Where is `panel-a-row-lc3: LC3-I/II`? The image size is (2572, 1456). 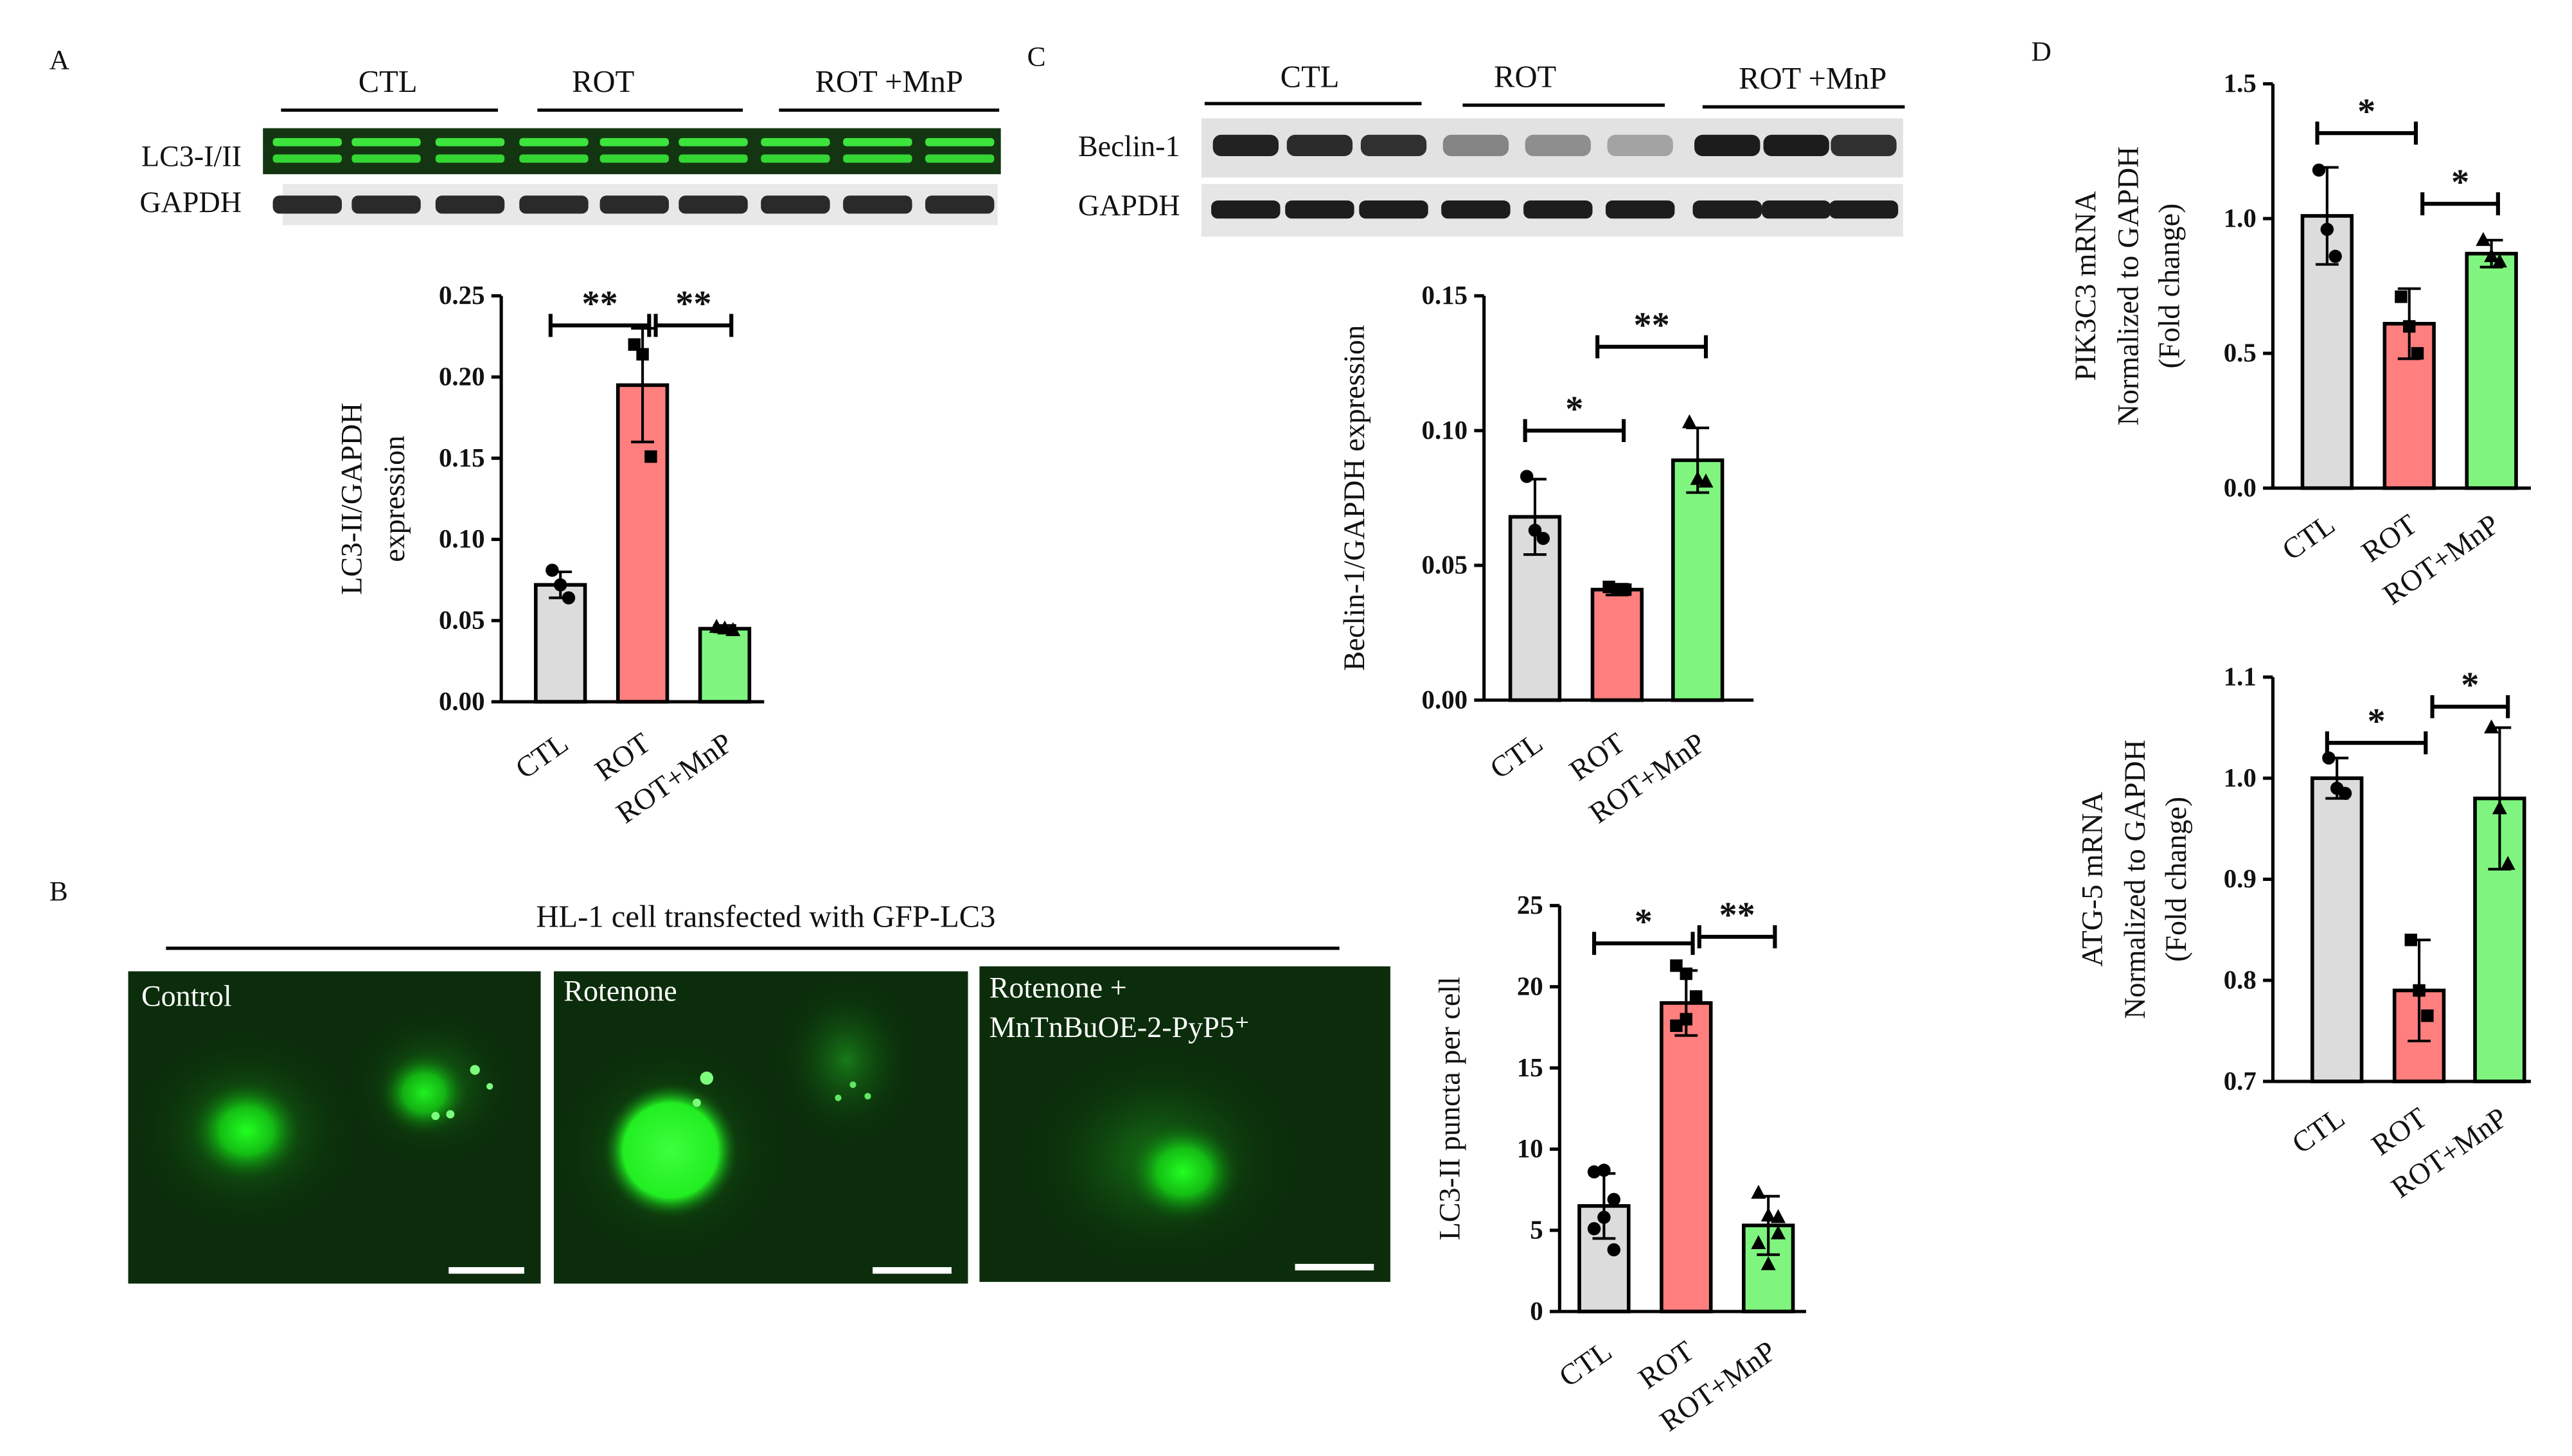
panel-a-row-lc3: LC3-I/II is located at coordinates (191, 155).